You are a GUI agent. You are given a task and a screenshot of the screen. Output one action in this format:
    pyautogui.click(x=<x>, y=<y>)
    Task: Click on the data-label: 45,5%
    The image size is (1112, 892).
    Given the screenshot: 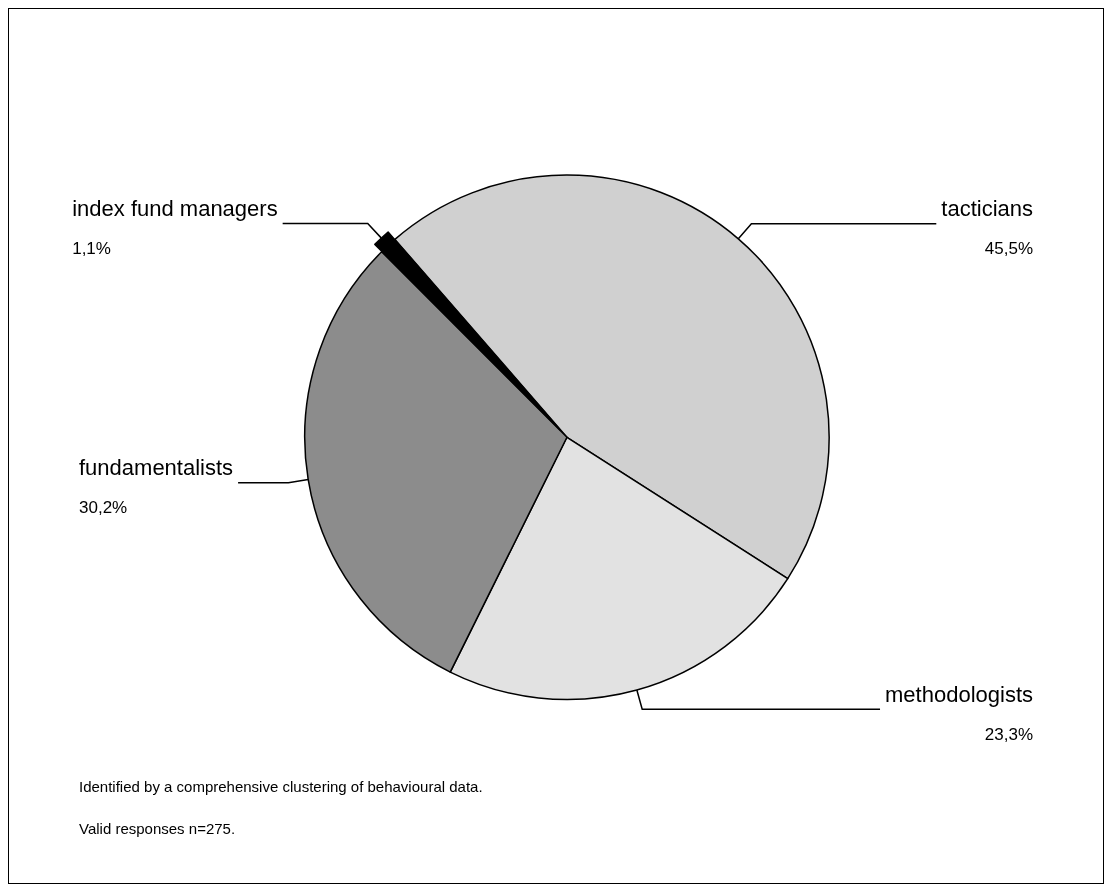 What is the action you would take?
    pyautogui.click(x=1008, y=249)
    